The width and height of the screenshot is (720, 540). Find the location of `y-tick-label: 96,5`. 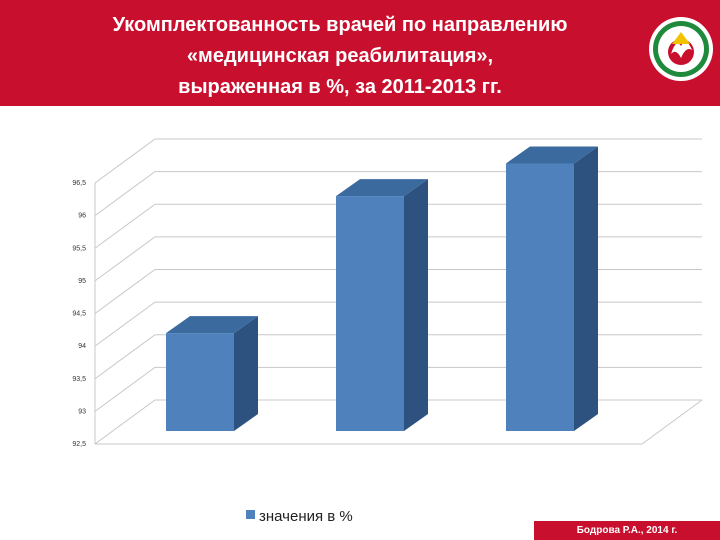

y-tick-label: 96,5 is located at coordinates (79, 183).